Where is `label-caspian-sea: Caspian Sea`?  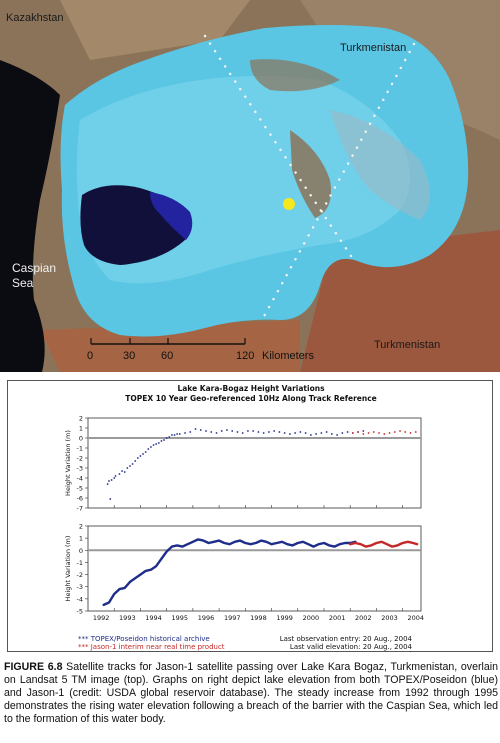
label-caspian-sea: Caspian Sea is located at coordinates (34, 276).